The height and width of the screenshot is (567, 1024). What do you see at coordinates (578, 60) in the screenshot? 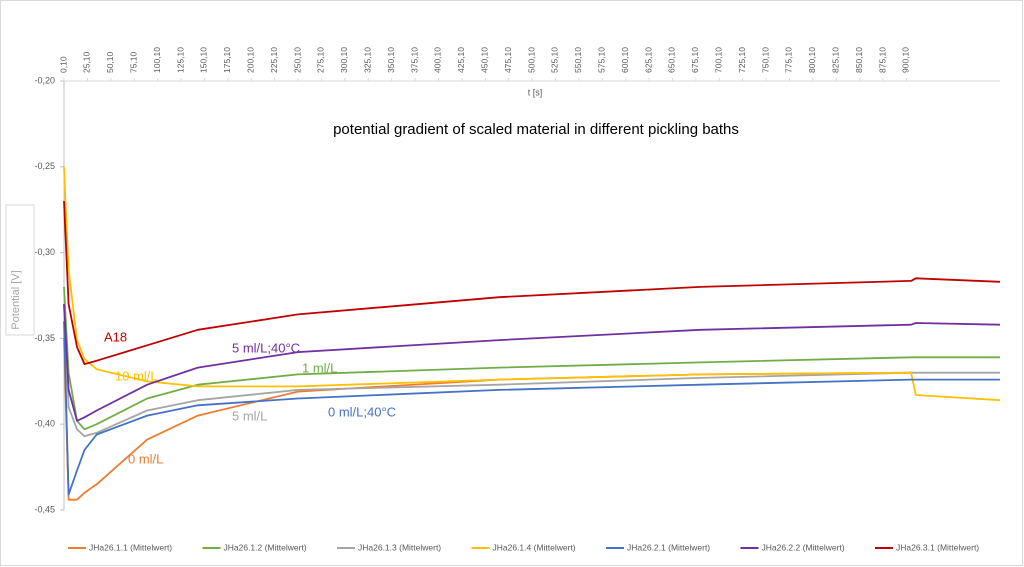
I see `x-tick-label: 550,10` at bounding box center [578, 60].